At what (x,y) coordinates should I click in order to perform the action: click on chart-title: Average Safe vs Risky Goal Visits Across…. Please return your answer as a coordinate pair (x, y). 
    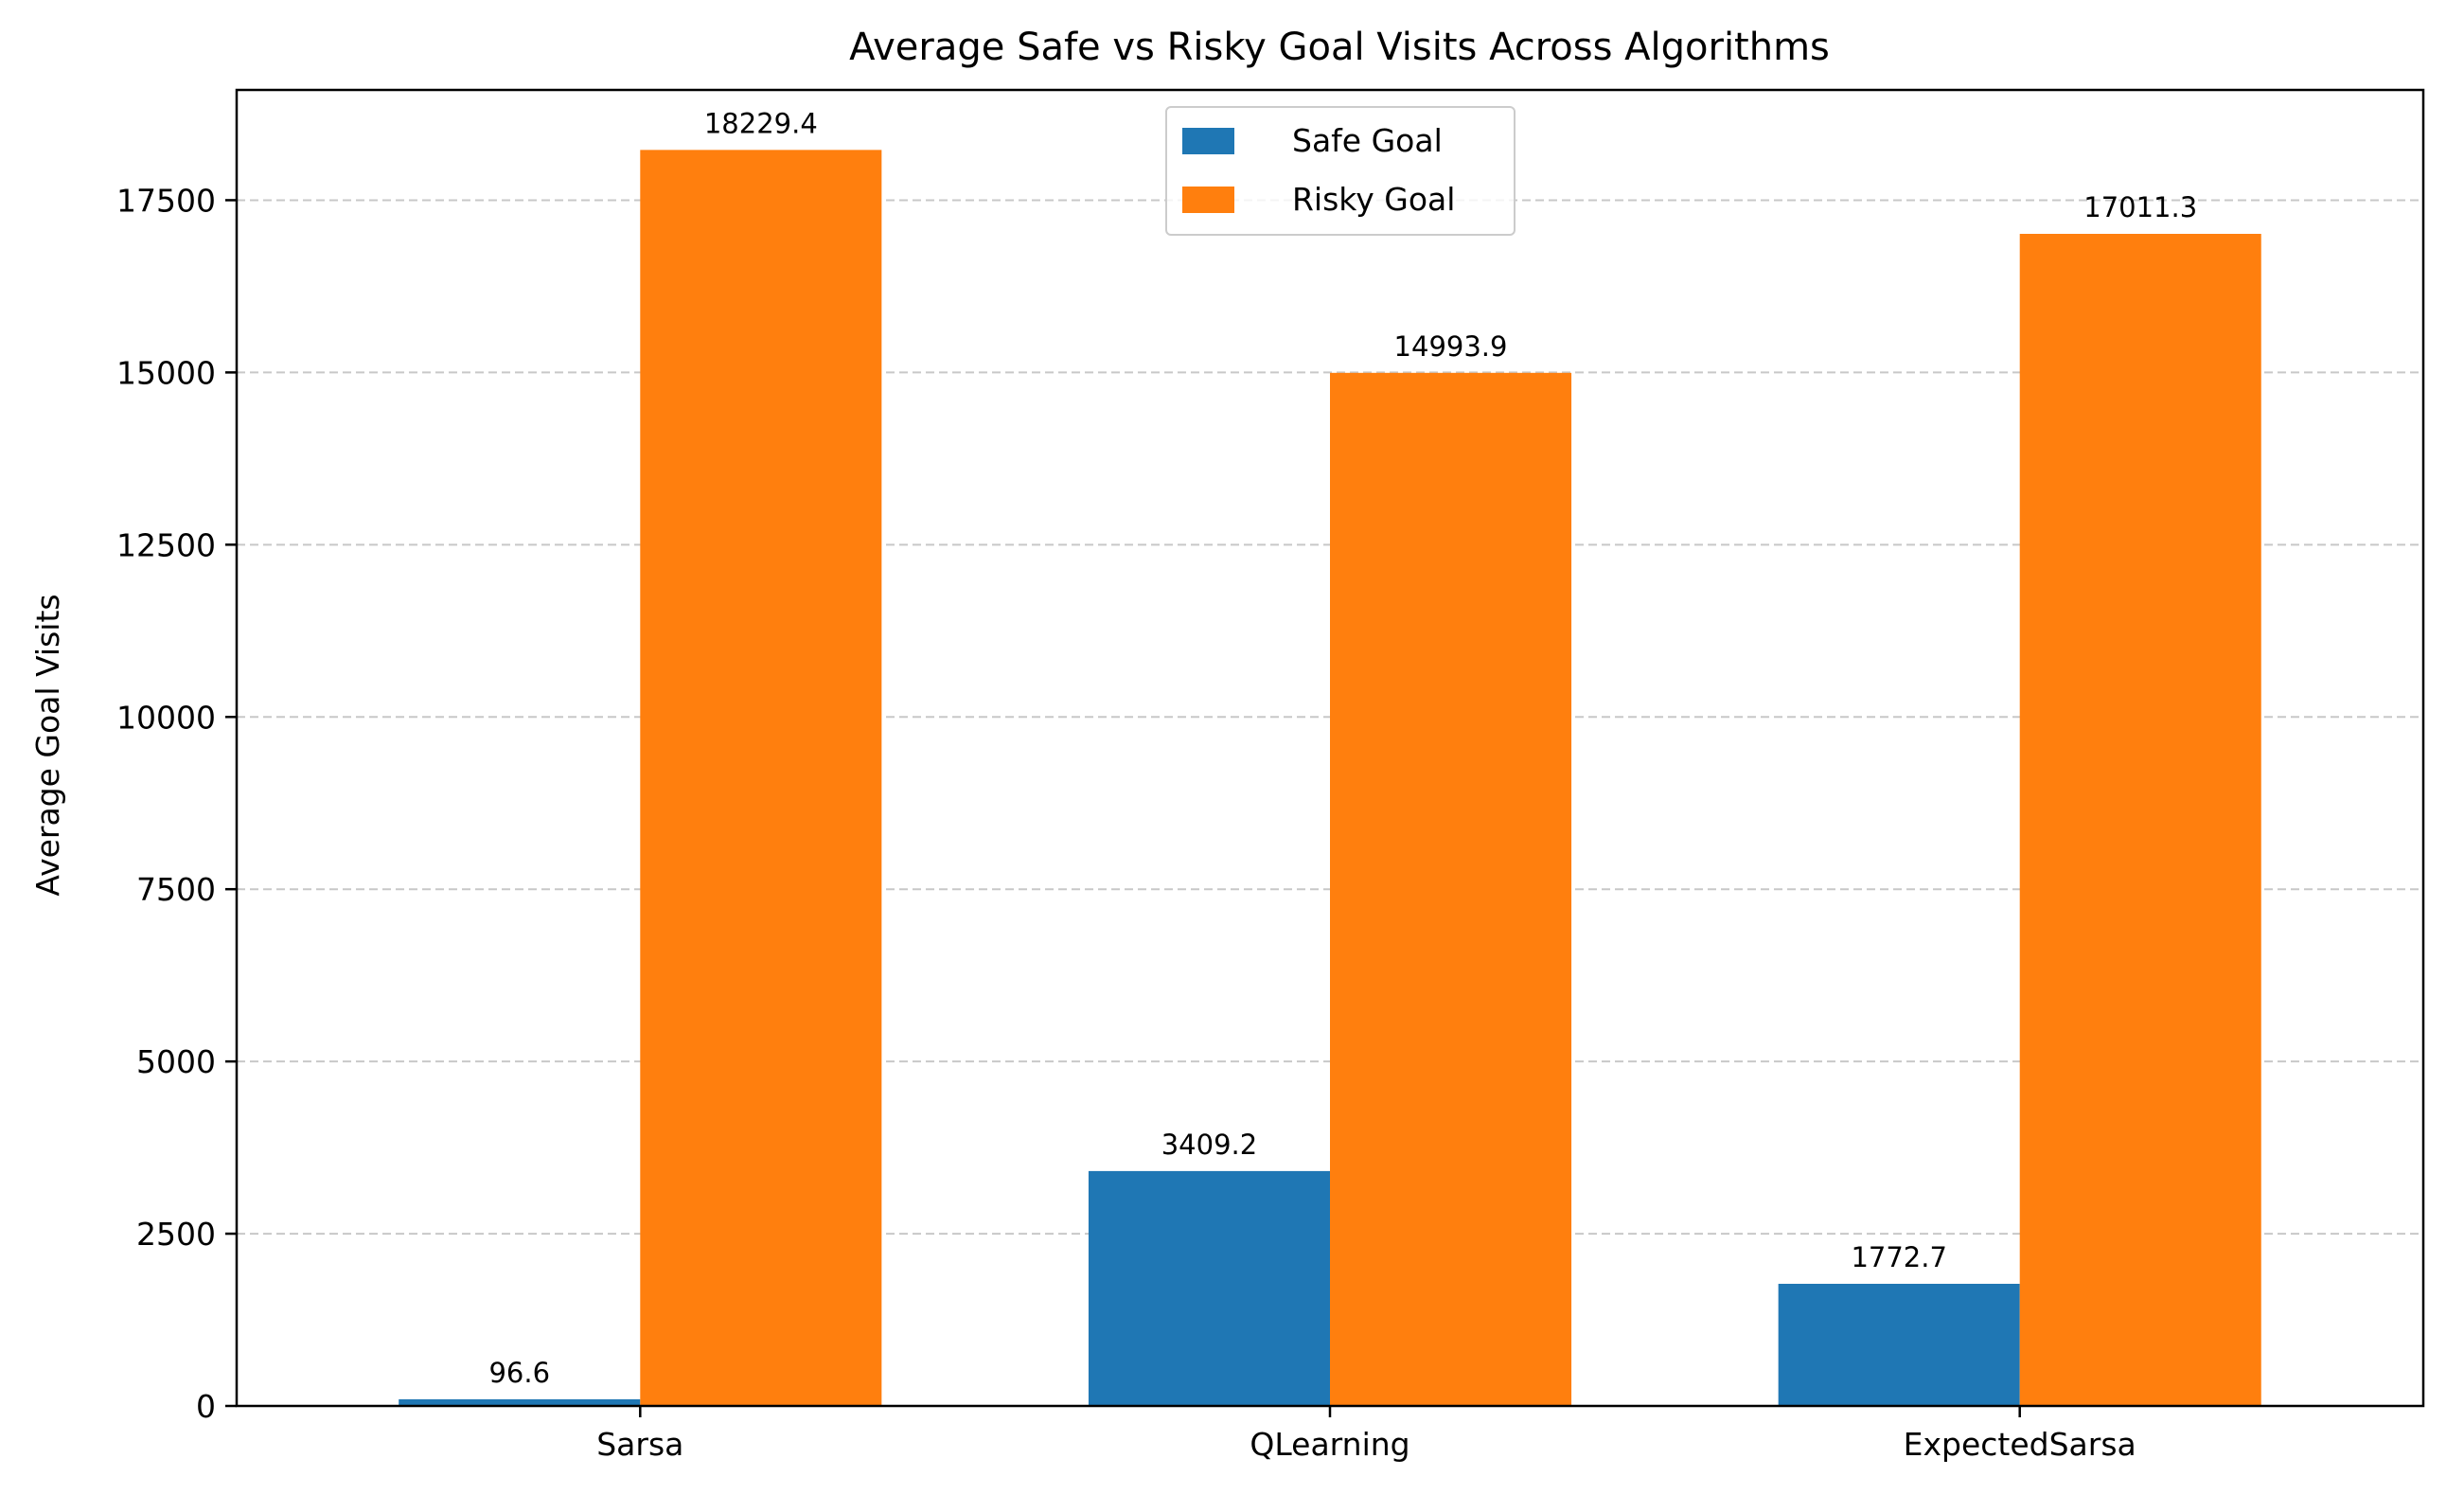
    Looking at the image, I should click on (1339, 47).